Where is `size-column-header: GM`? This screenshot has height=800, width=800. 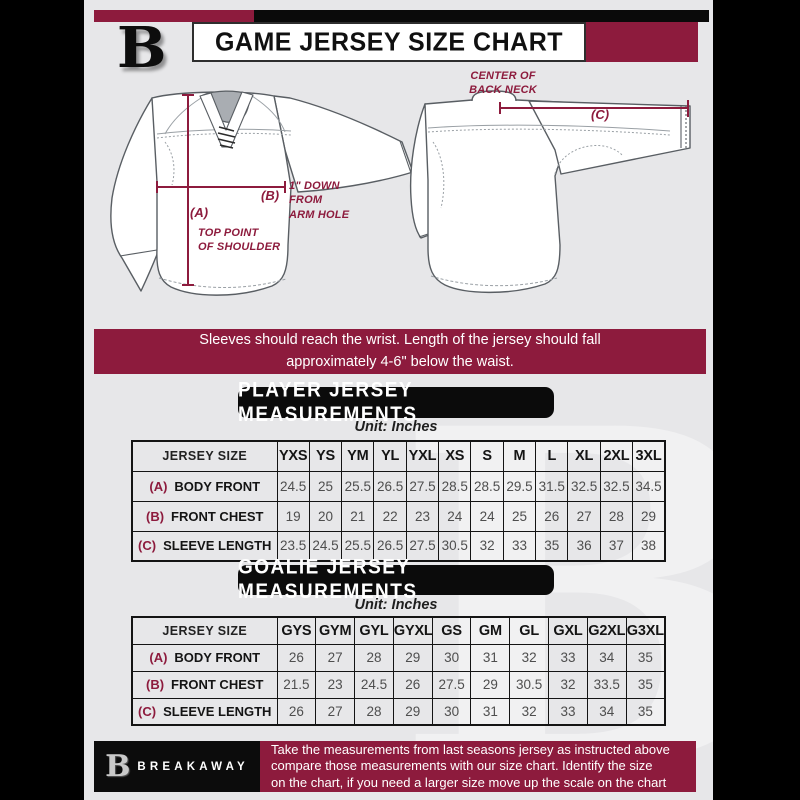
size-column-header: GM is located at coordinates (490, 630).